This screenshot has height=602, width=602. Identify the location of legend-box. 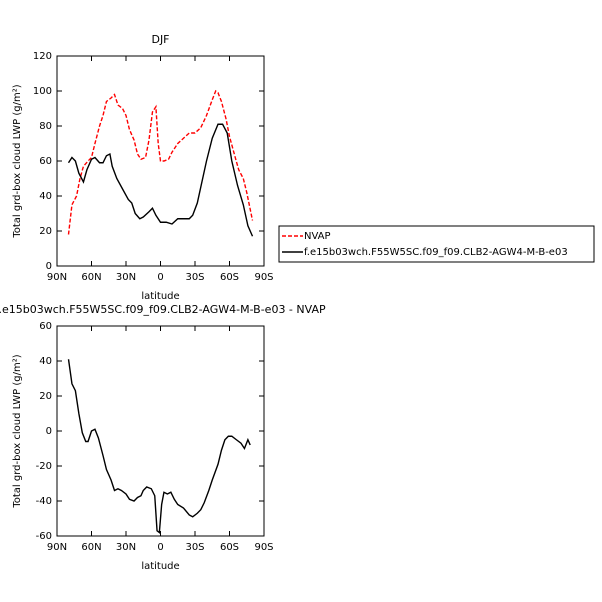
(436, 244).